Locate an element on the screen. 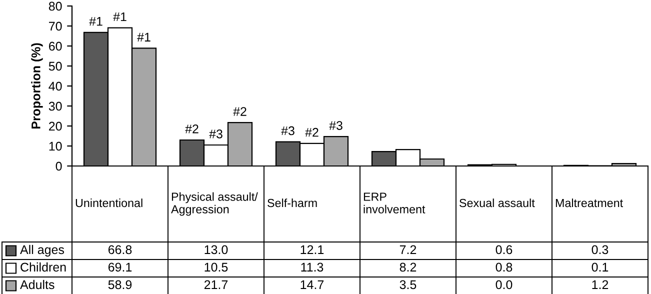  data-label: 58.9 is located at coordinates (120, 285).